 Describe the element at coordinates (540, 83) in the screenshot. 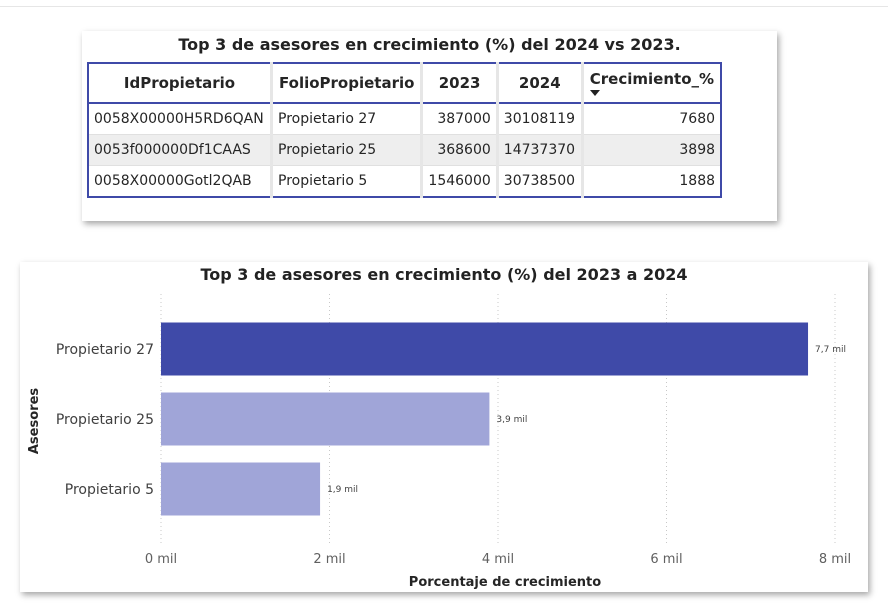

I see `col-header-2024: 2024` at that location.